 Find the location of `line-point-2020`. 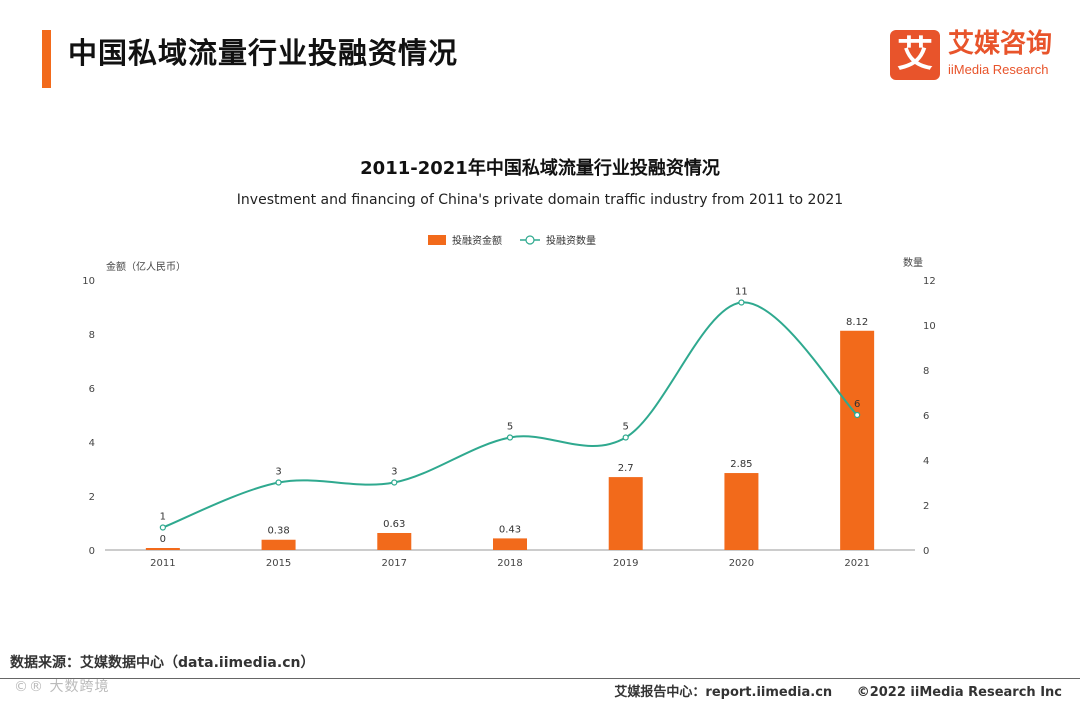

line-point-2020 is located at coordinates (741, 302).